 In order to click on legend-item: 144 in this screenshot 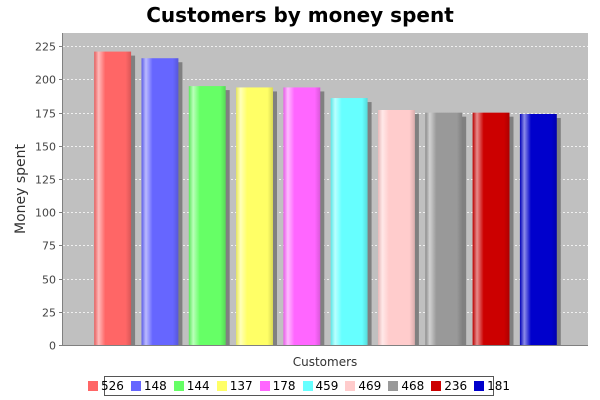, I will do `click(191, 386)`.